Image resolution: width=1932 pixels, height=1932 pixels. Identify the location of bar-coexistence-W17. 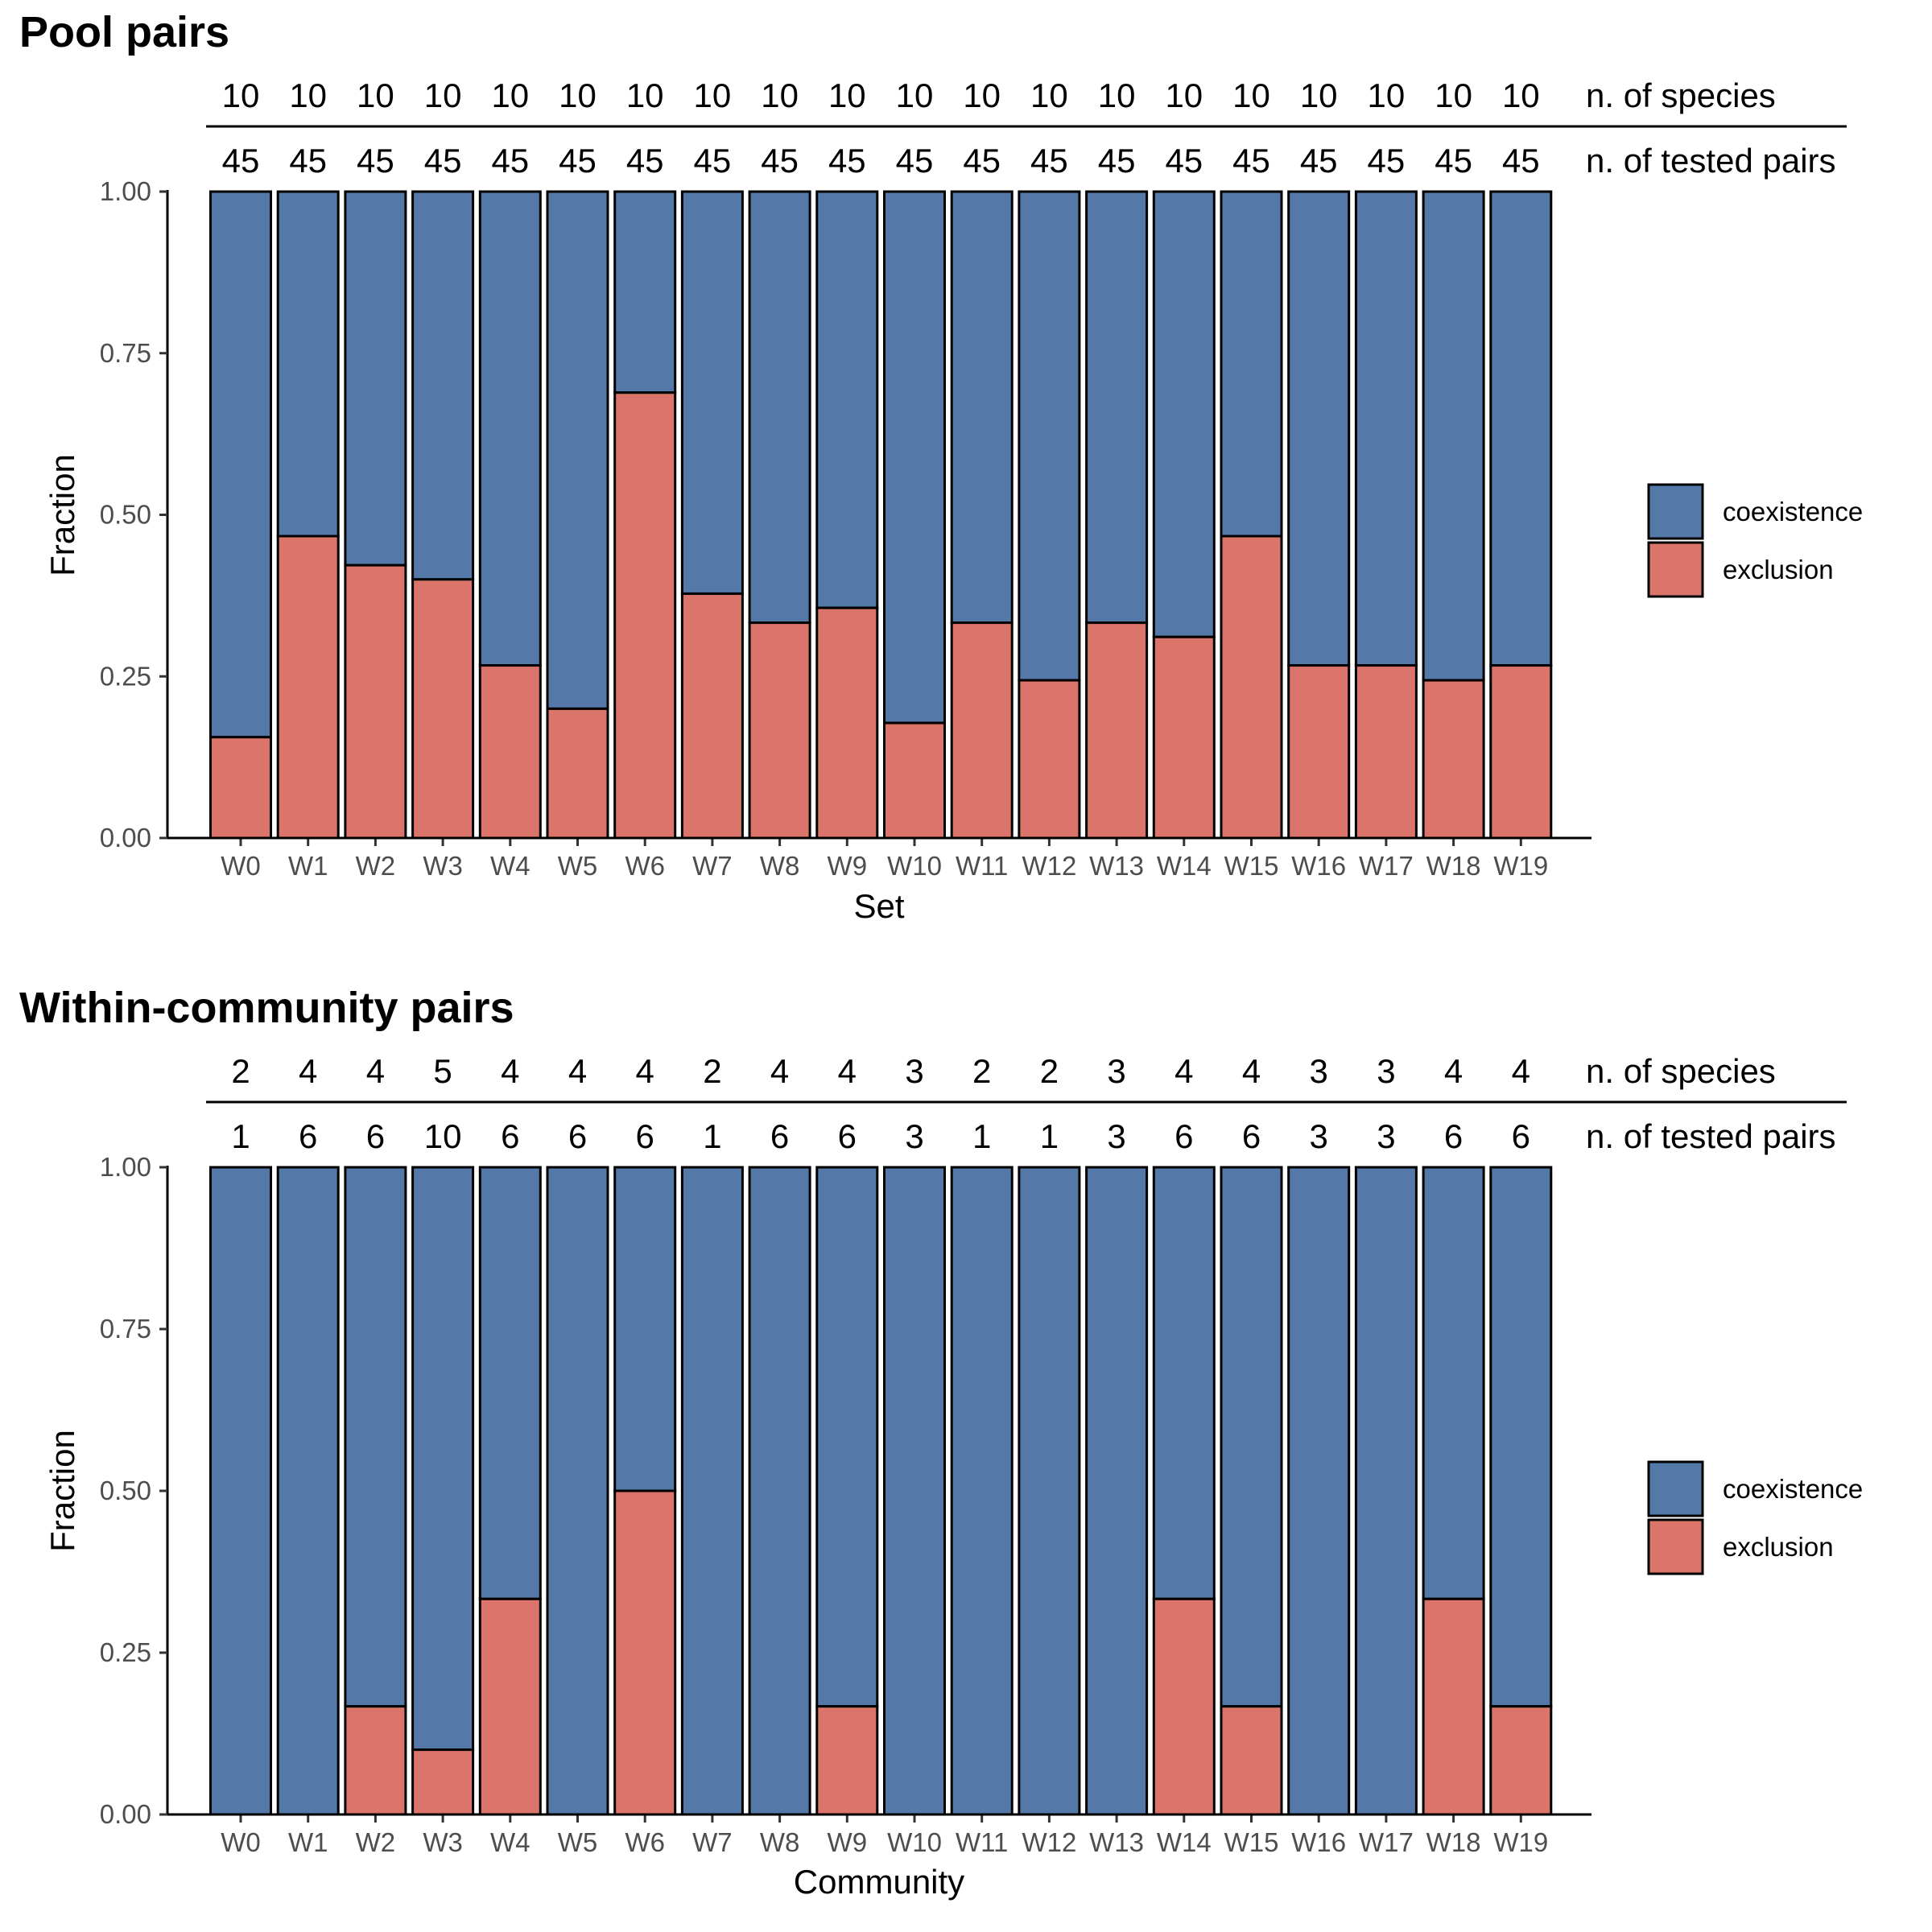
(1386, 428).